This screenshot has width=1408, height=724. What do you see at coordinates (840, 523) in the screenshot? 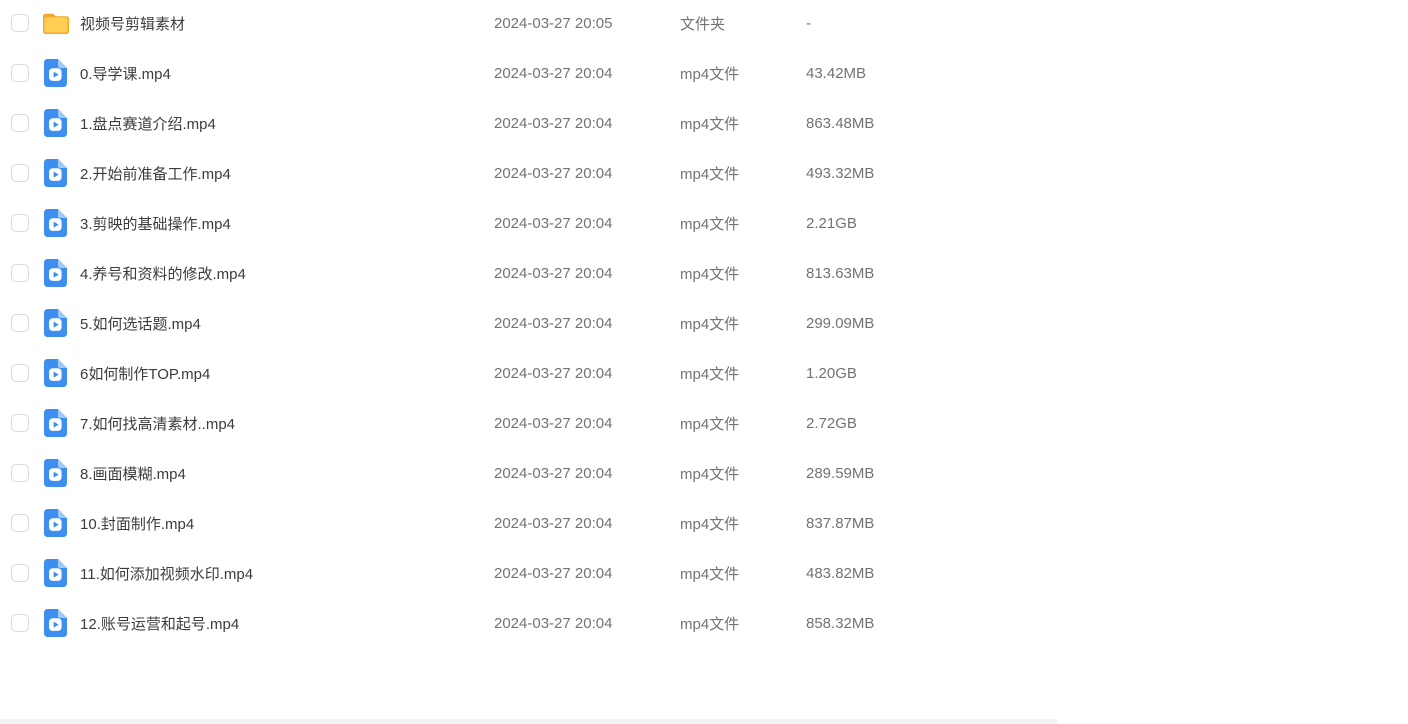
I see `file-size: 837.87MB` at bounding box center [840, 523].